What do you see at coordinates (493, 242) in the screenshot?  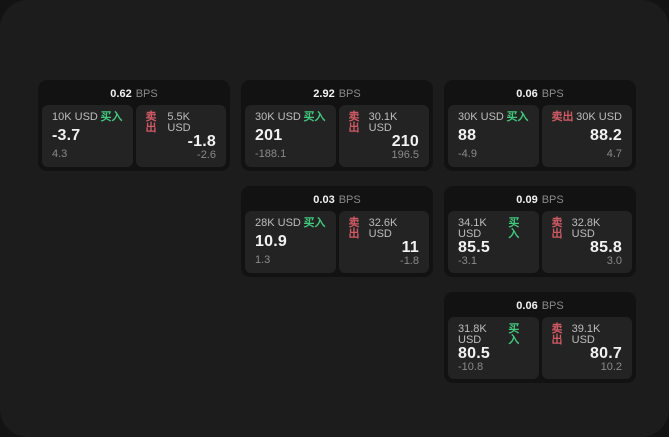 I see `buy-quote-tile: 34.1K USD 买入 85.5 -3.1` at bounding box center [493, 242].